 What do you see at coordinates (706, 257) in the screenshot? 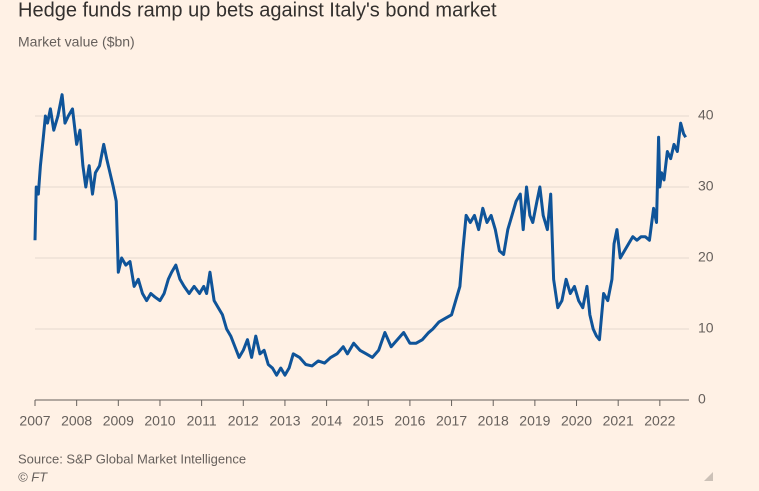
I see `y-tick-label: 20` at bounding box center [706, 257].